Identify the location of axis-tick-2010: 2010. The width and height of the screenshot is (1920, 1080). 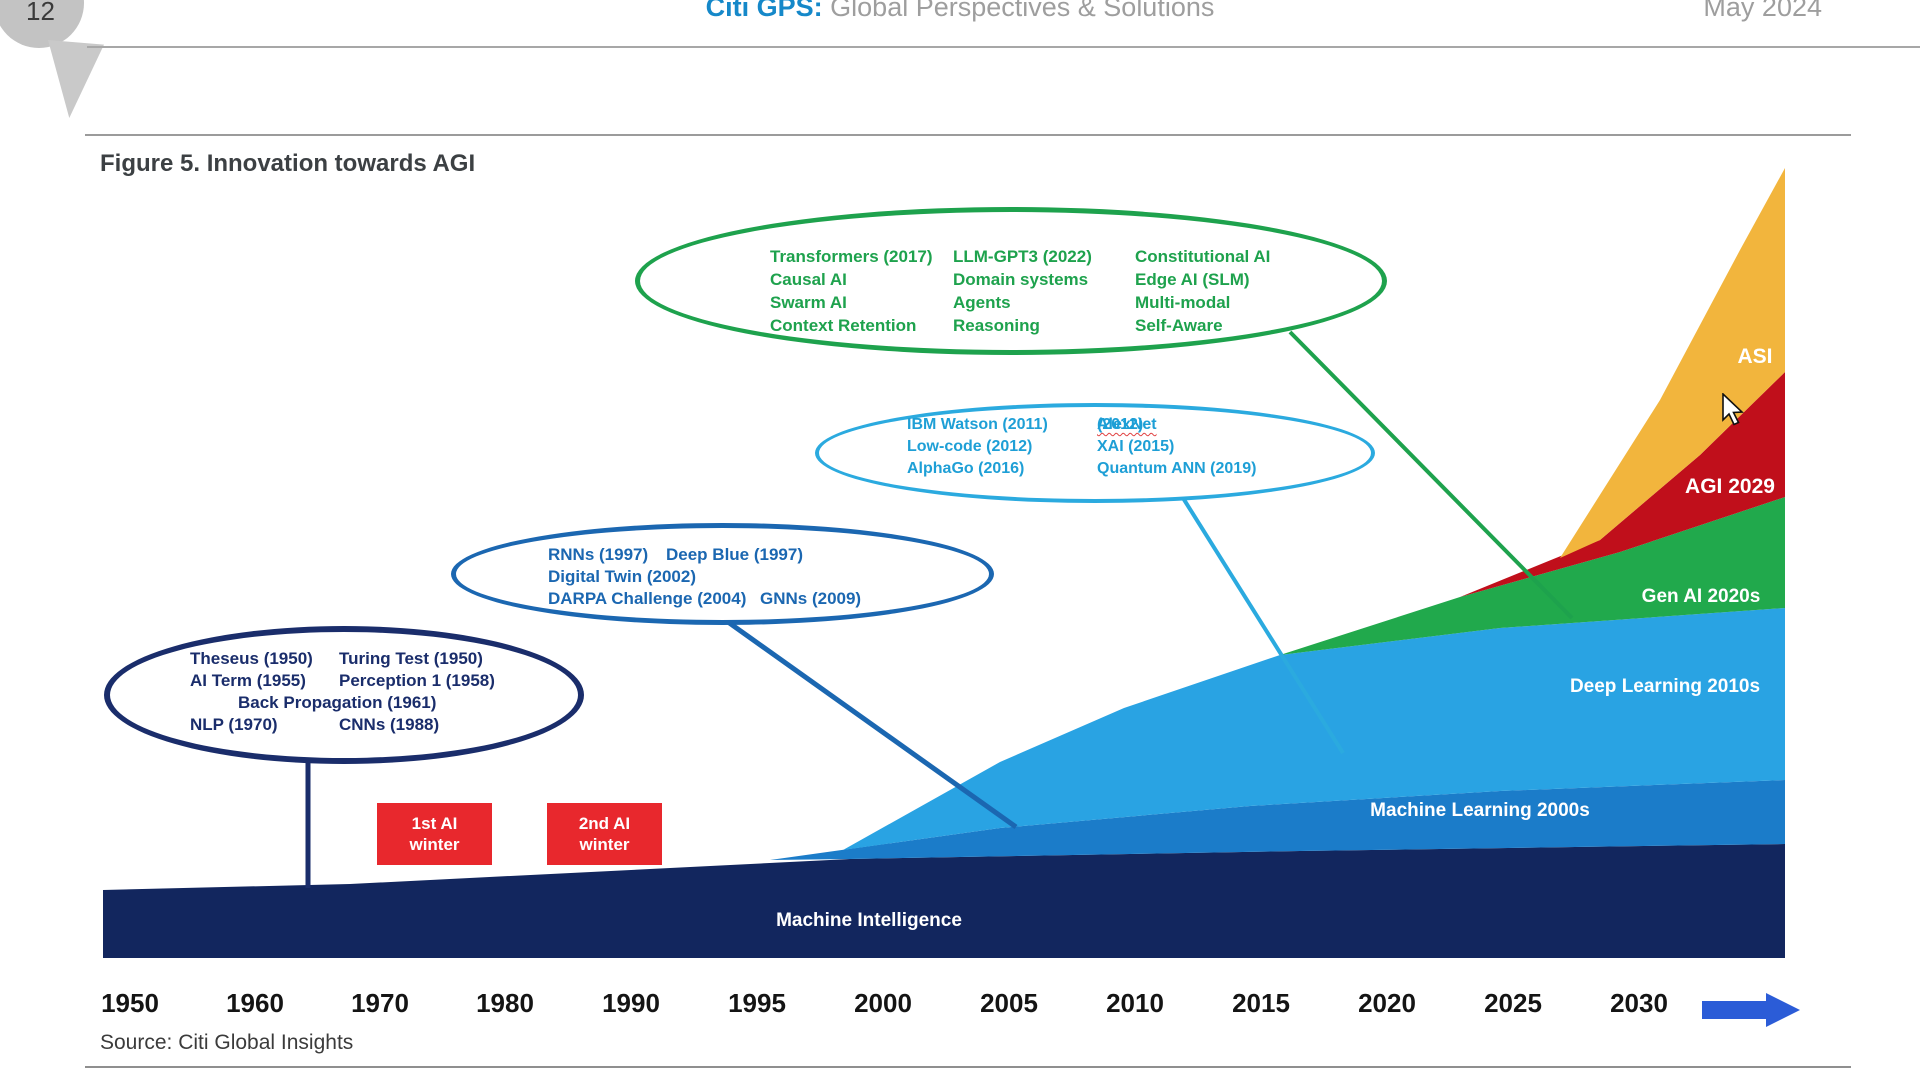
(1135, 1003).